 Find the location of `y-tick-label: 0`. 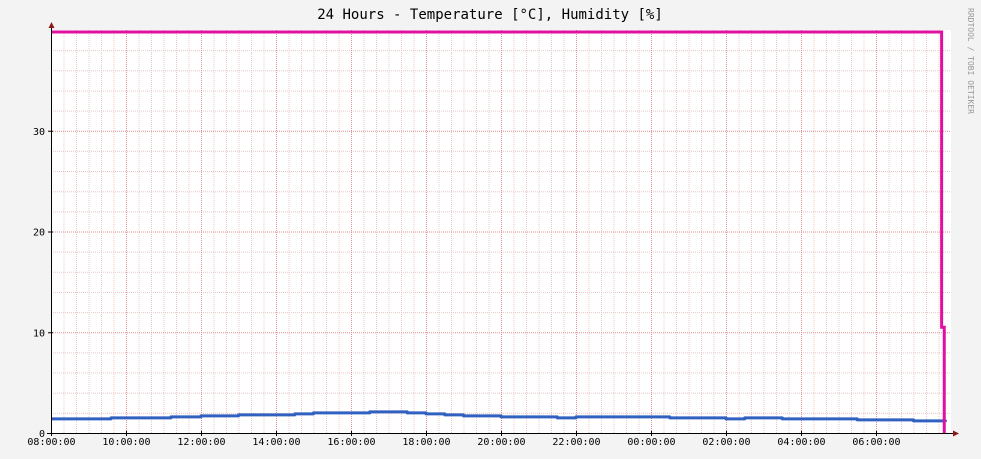

y-tick-label: 0 is located at coordinates (42, 434).